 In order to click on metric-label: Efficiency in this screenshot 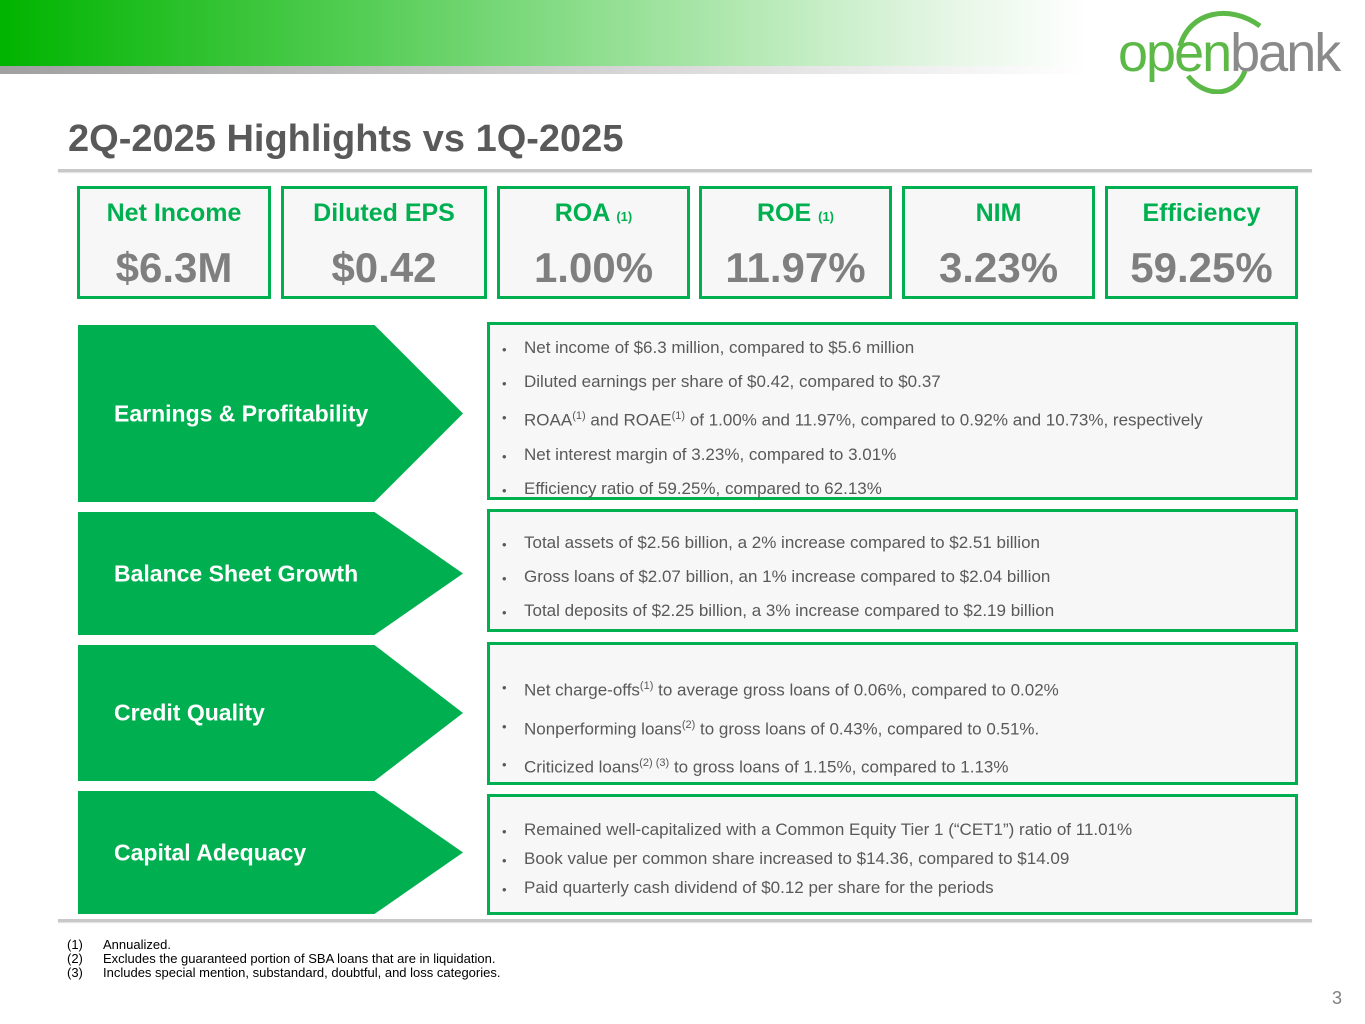, I will do `click(1201, 213)`.